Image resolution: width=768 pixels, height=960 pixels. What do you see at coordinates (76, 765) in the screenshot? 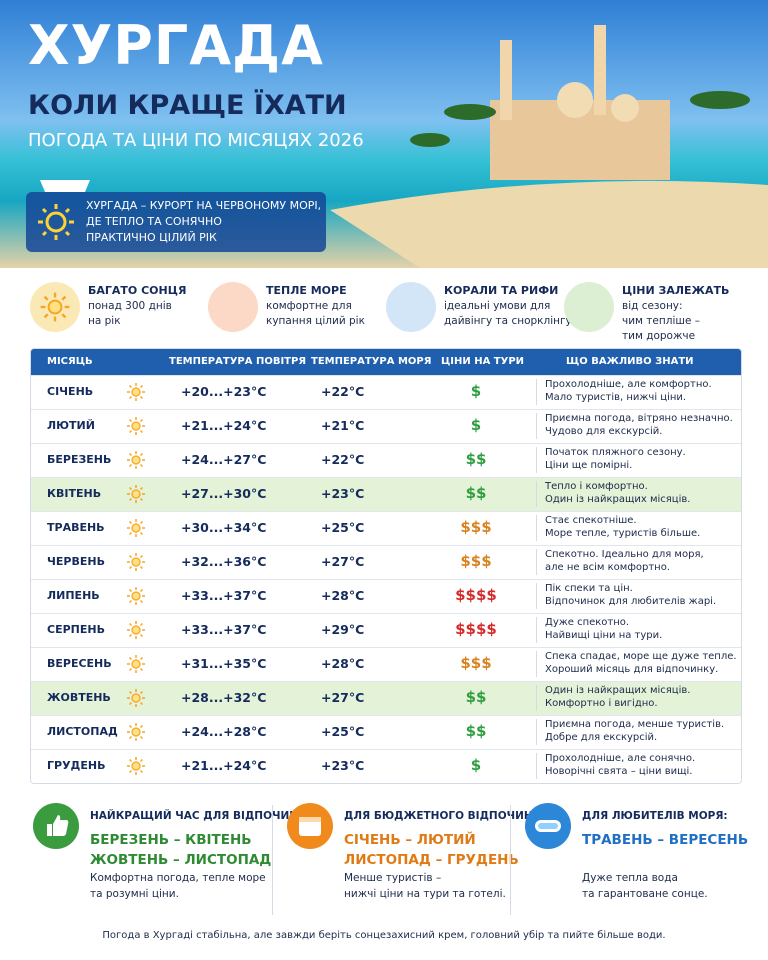
I see `month-name: ГРУДЕНЬ` at bounding box center [76, 765].